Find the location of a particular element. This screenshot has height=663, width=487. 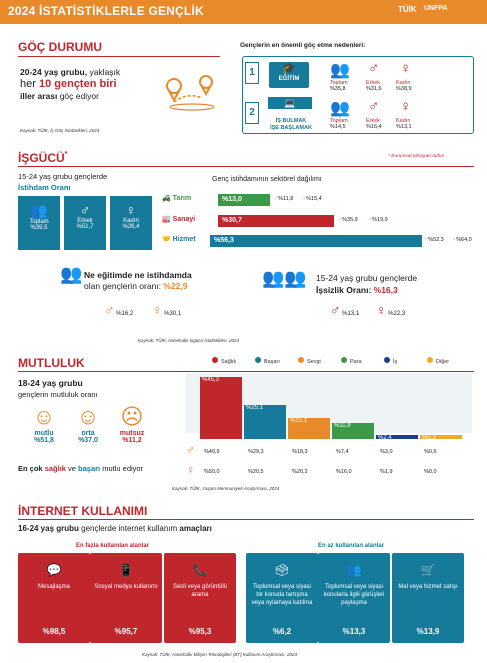

employment-boxes: 👥 Toplam %39,5 ♂ Erkek %51,7 ♀ Kadın %26,4 is located at coordinates (86, 223).